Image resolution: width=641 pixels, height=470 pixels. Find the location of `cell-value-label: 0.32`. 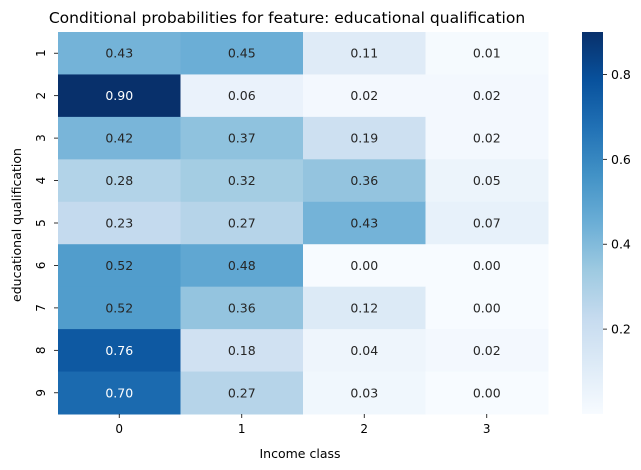

cell-value-label: 0.32 is located at coordinates (242, 180).